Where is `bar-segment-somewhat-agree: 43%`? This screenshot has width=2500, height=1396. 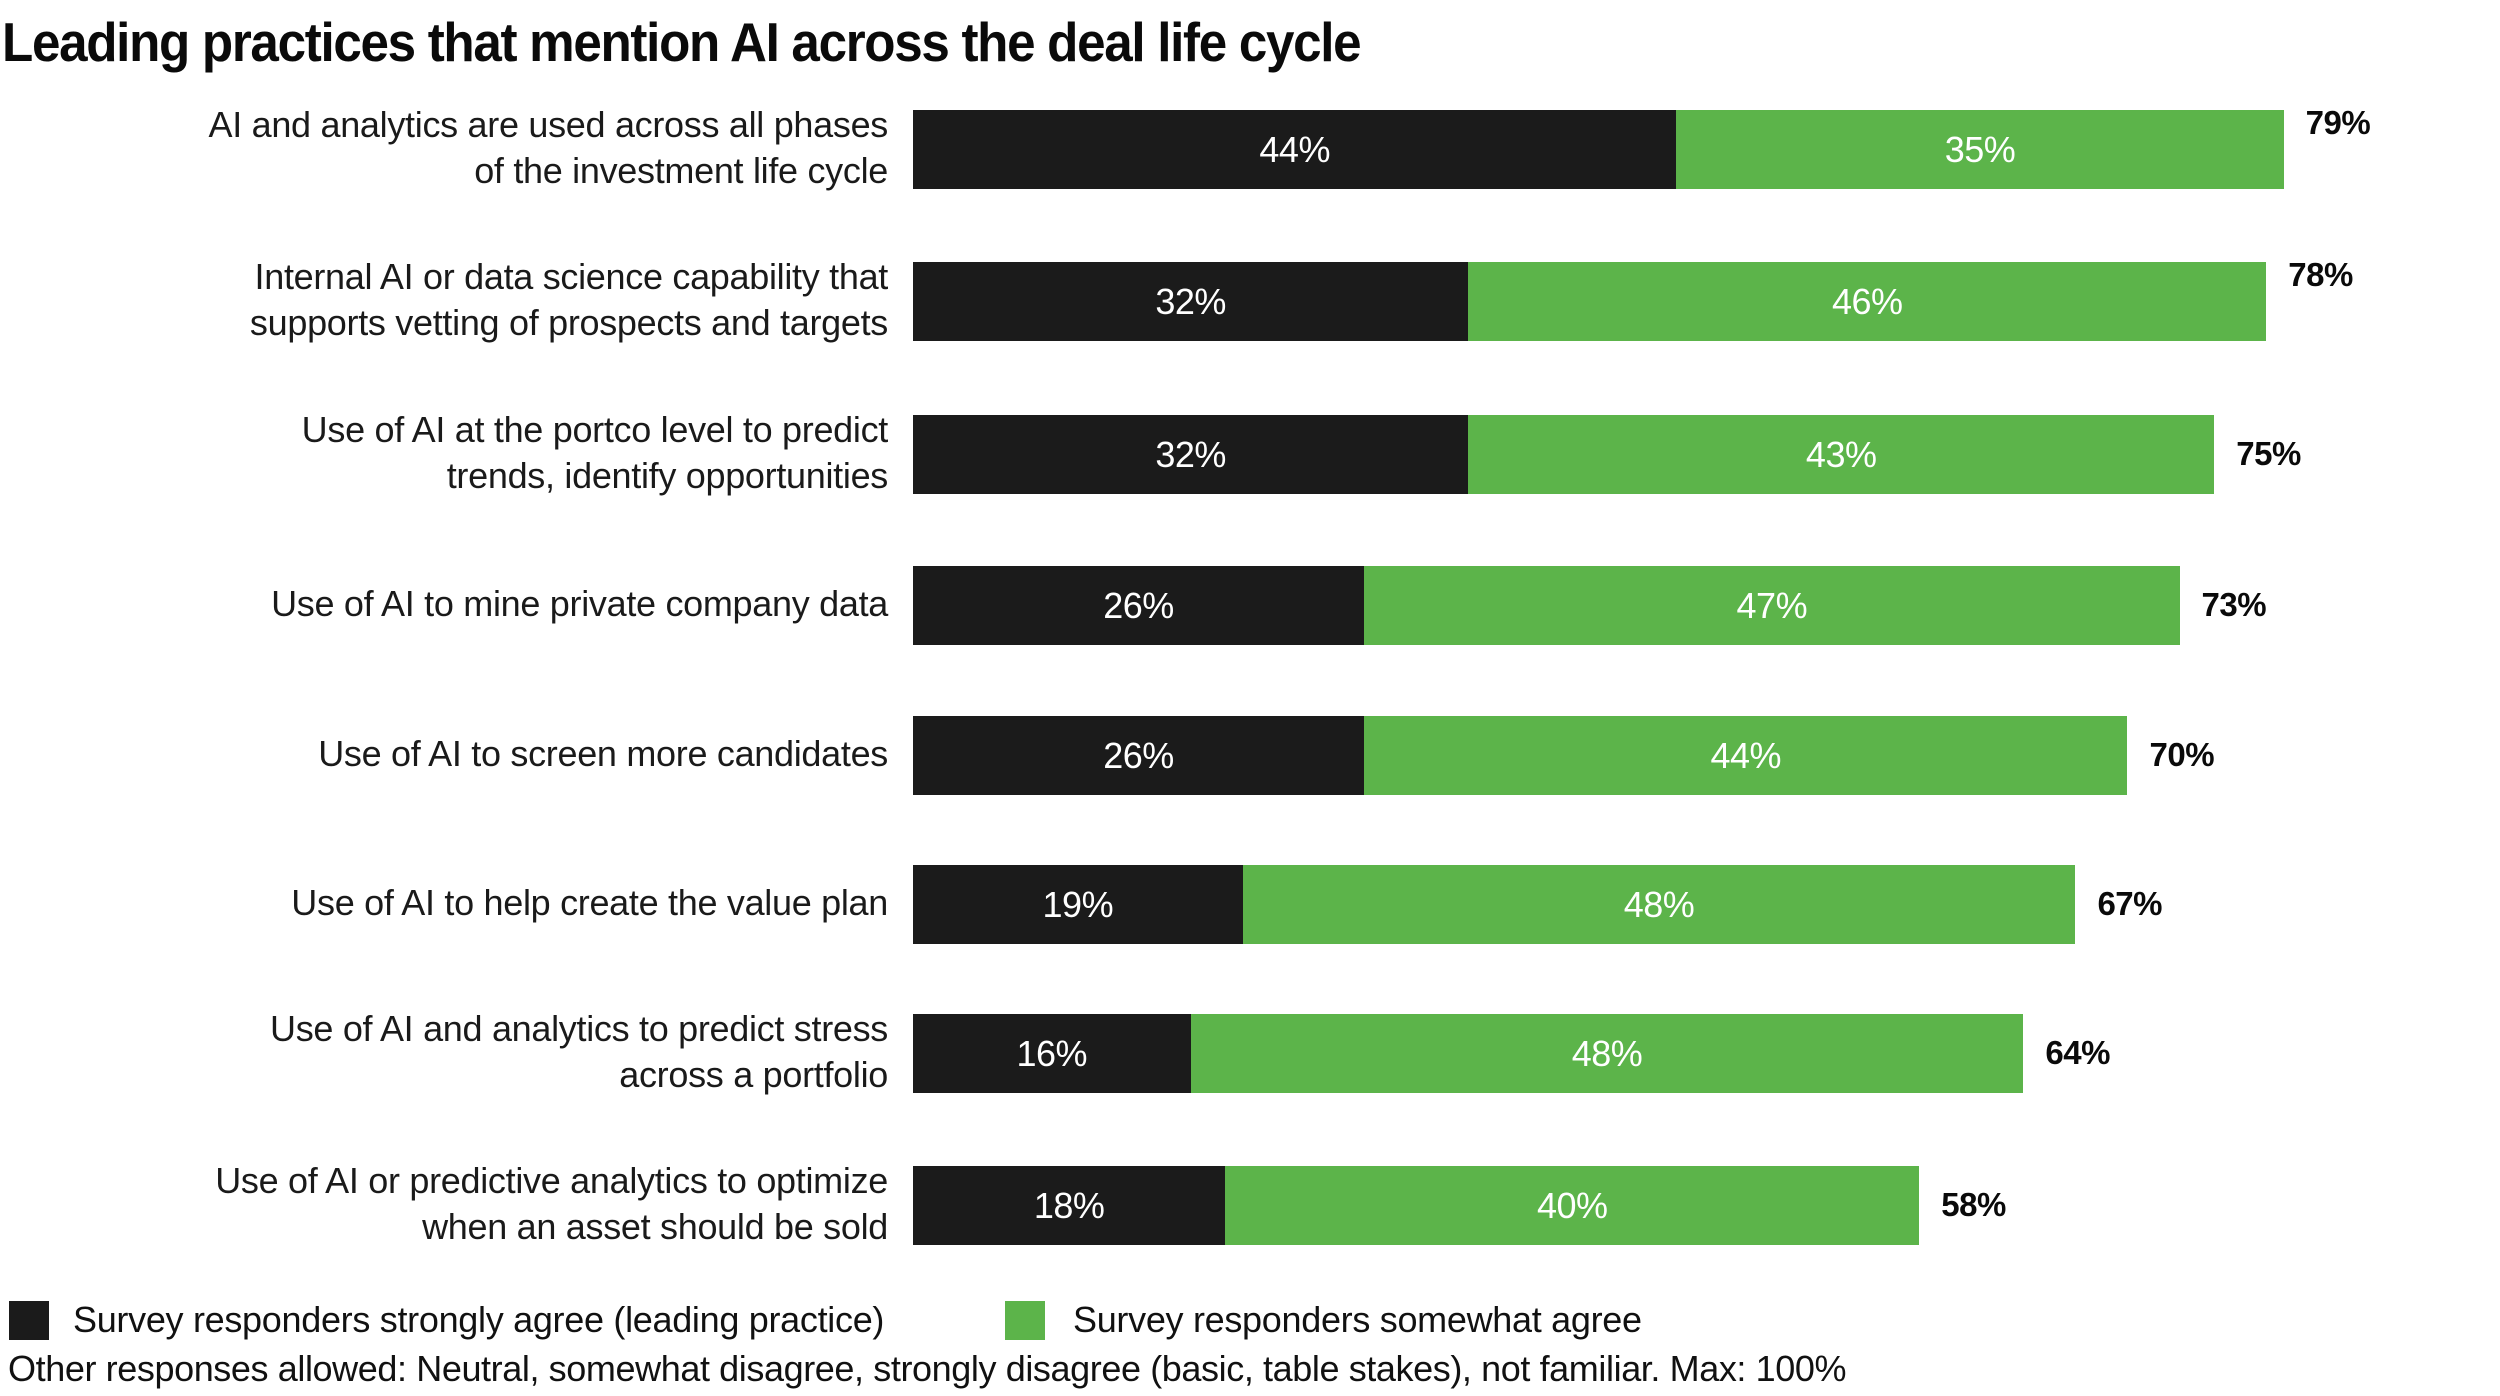 bar-segment-somewhat-agree: 43% is located at coordinates (1841, 454).